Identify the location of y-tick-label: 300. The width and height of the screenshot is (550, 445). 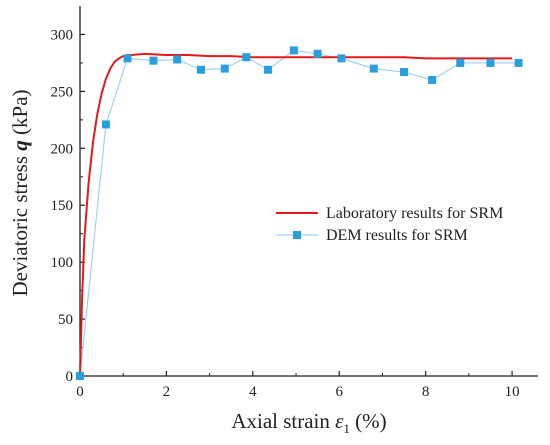
(62, 35).